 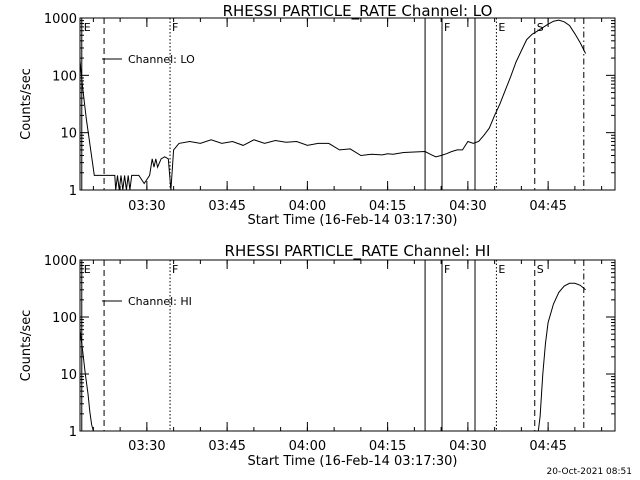 I want to click on chart-title: RHESSI PARTICLE_RATE Channel: LO, so click(x=358, y=11).